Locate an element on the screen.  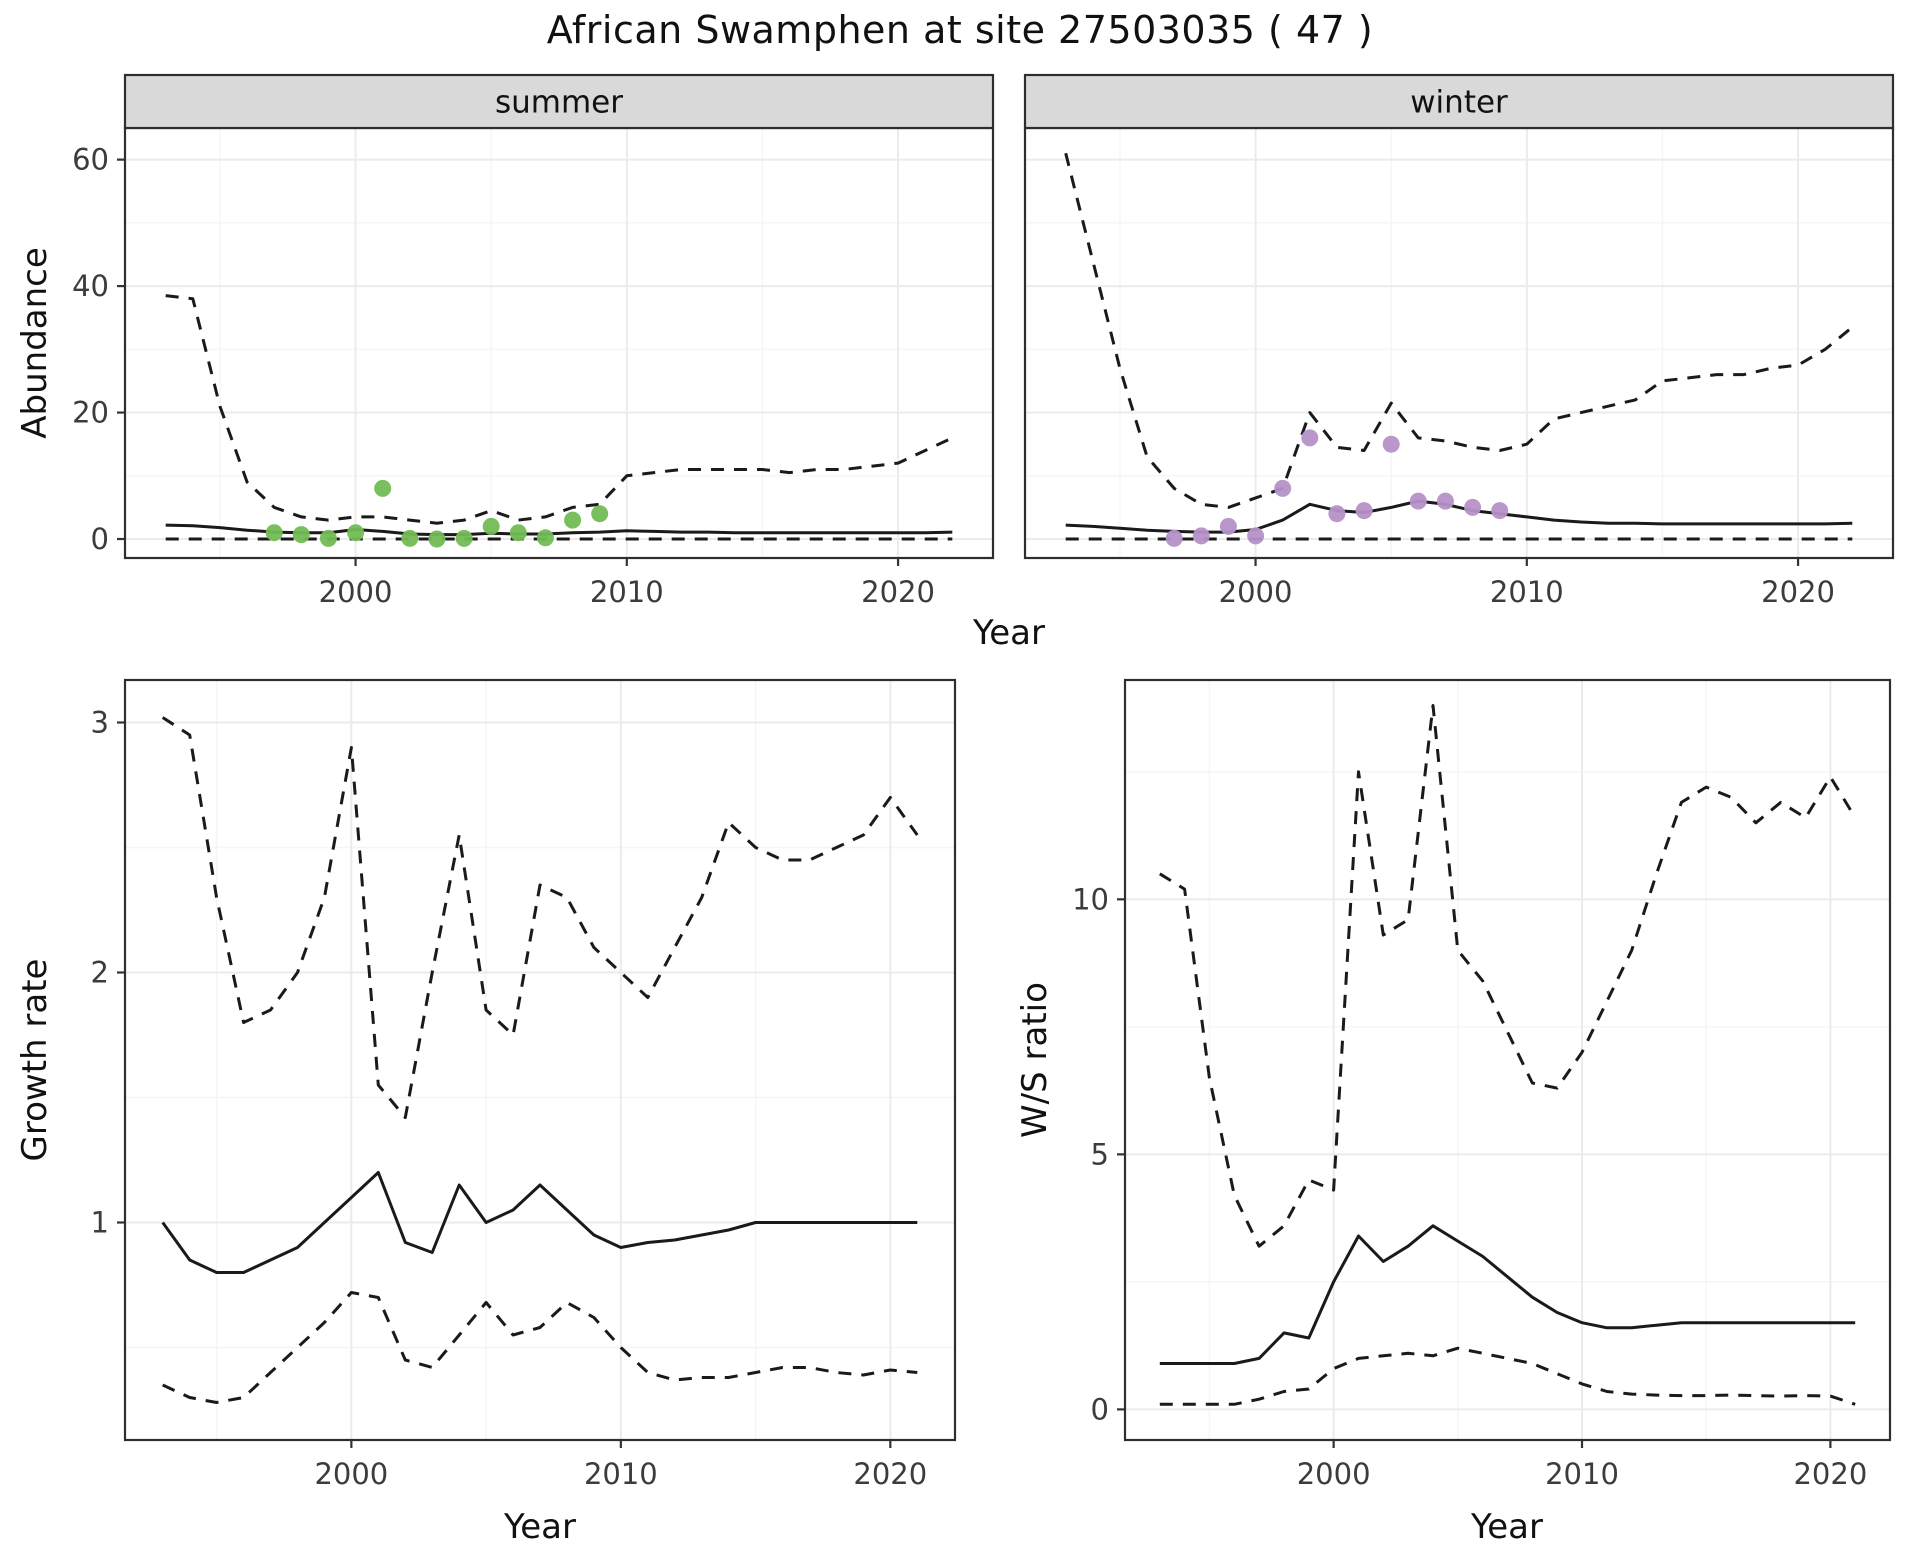
facet-label: winter is located at coordinates (1459, 103).